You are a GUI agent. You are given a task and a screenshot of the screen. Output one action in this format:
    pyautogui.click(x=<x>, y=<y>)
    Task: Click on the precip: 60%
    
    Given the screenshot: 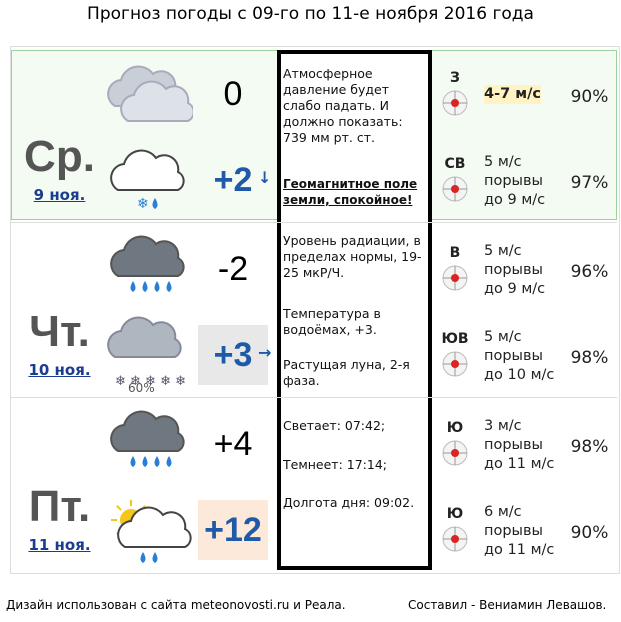 What is the action you would take?
    pyautogui.click(x=141, y=388)
    